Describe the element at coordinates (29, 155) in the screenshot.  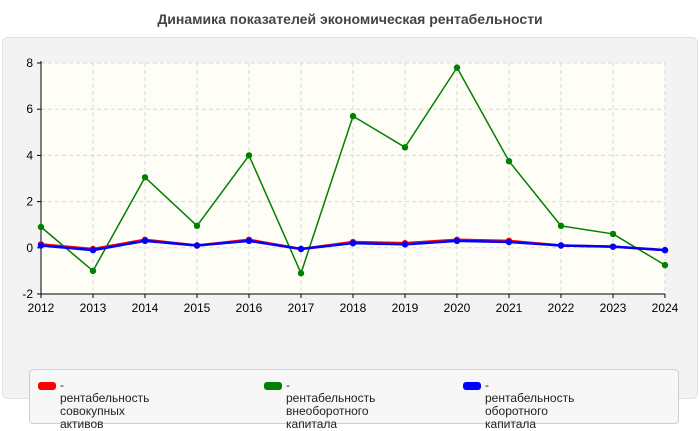
I see `y-tick-label: 4` at that location.